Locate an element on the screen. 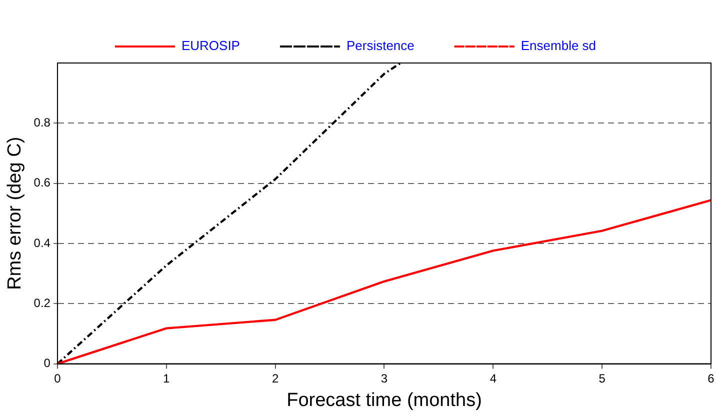 This screenshot has height=412, width=719. x-tick-label: 5 is located at coordinates (602, 378).